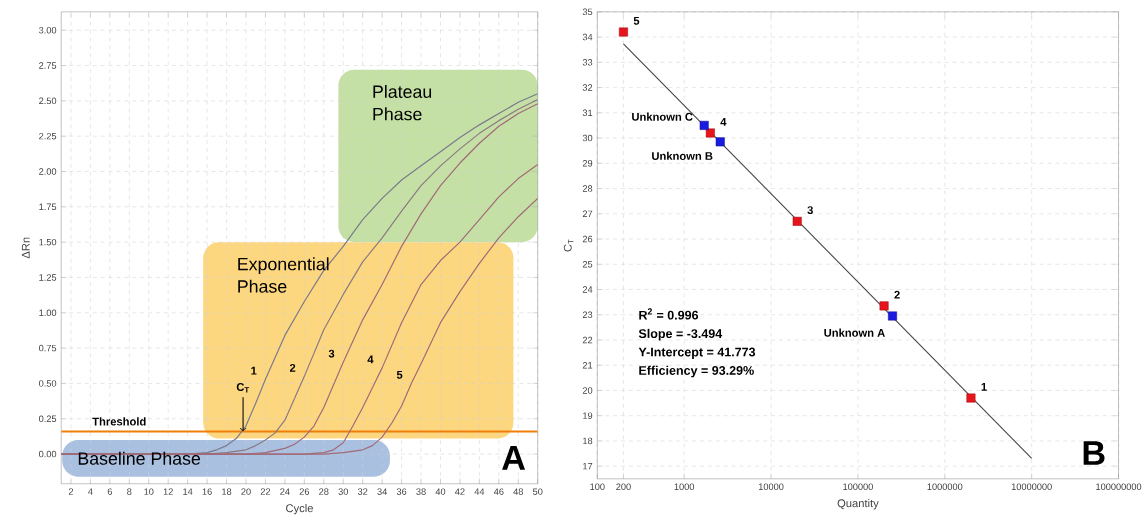 The height and width of the screenshot is (520, 1146). Describe the element at coordinates (47, 348) in the screenshot. I see `y-tick-label: 0.75` at that location.